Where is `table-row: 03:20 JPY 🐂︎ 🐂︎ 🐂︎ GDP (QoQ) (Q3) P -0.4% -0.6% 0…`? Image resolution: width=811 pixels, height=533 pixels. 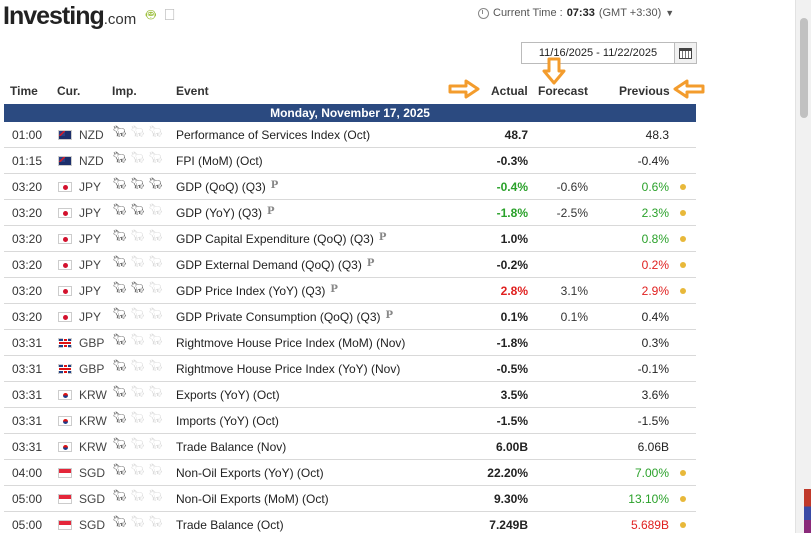 table-row: 03:20 JPY 🐂︎ 🐂︎ 🐂︎ GDP (QoQ) (Q3) P -0.4% -0.6% 0… is located at coordinates (350, 187).